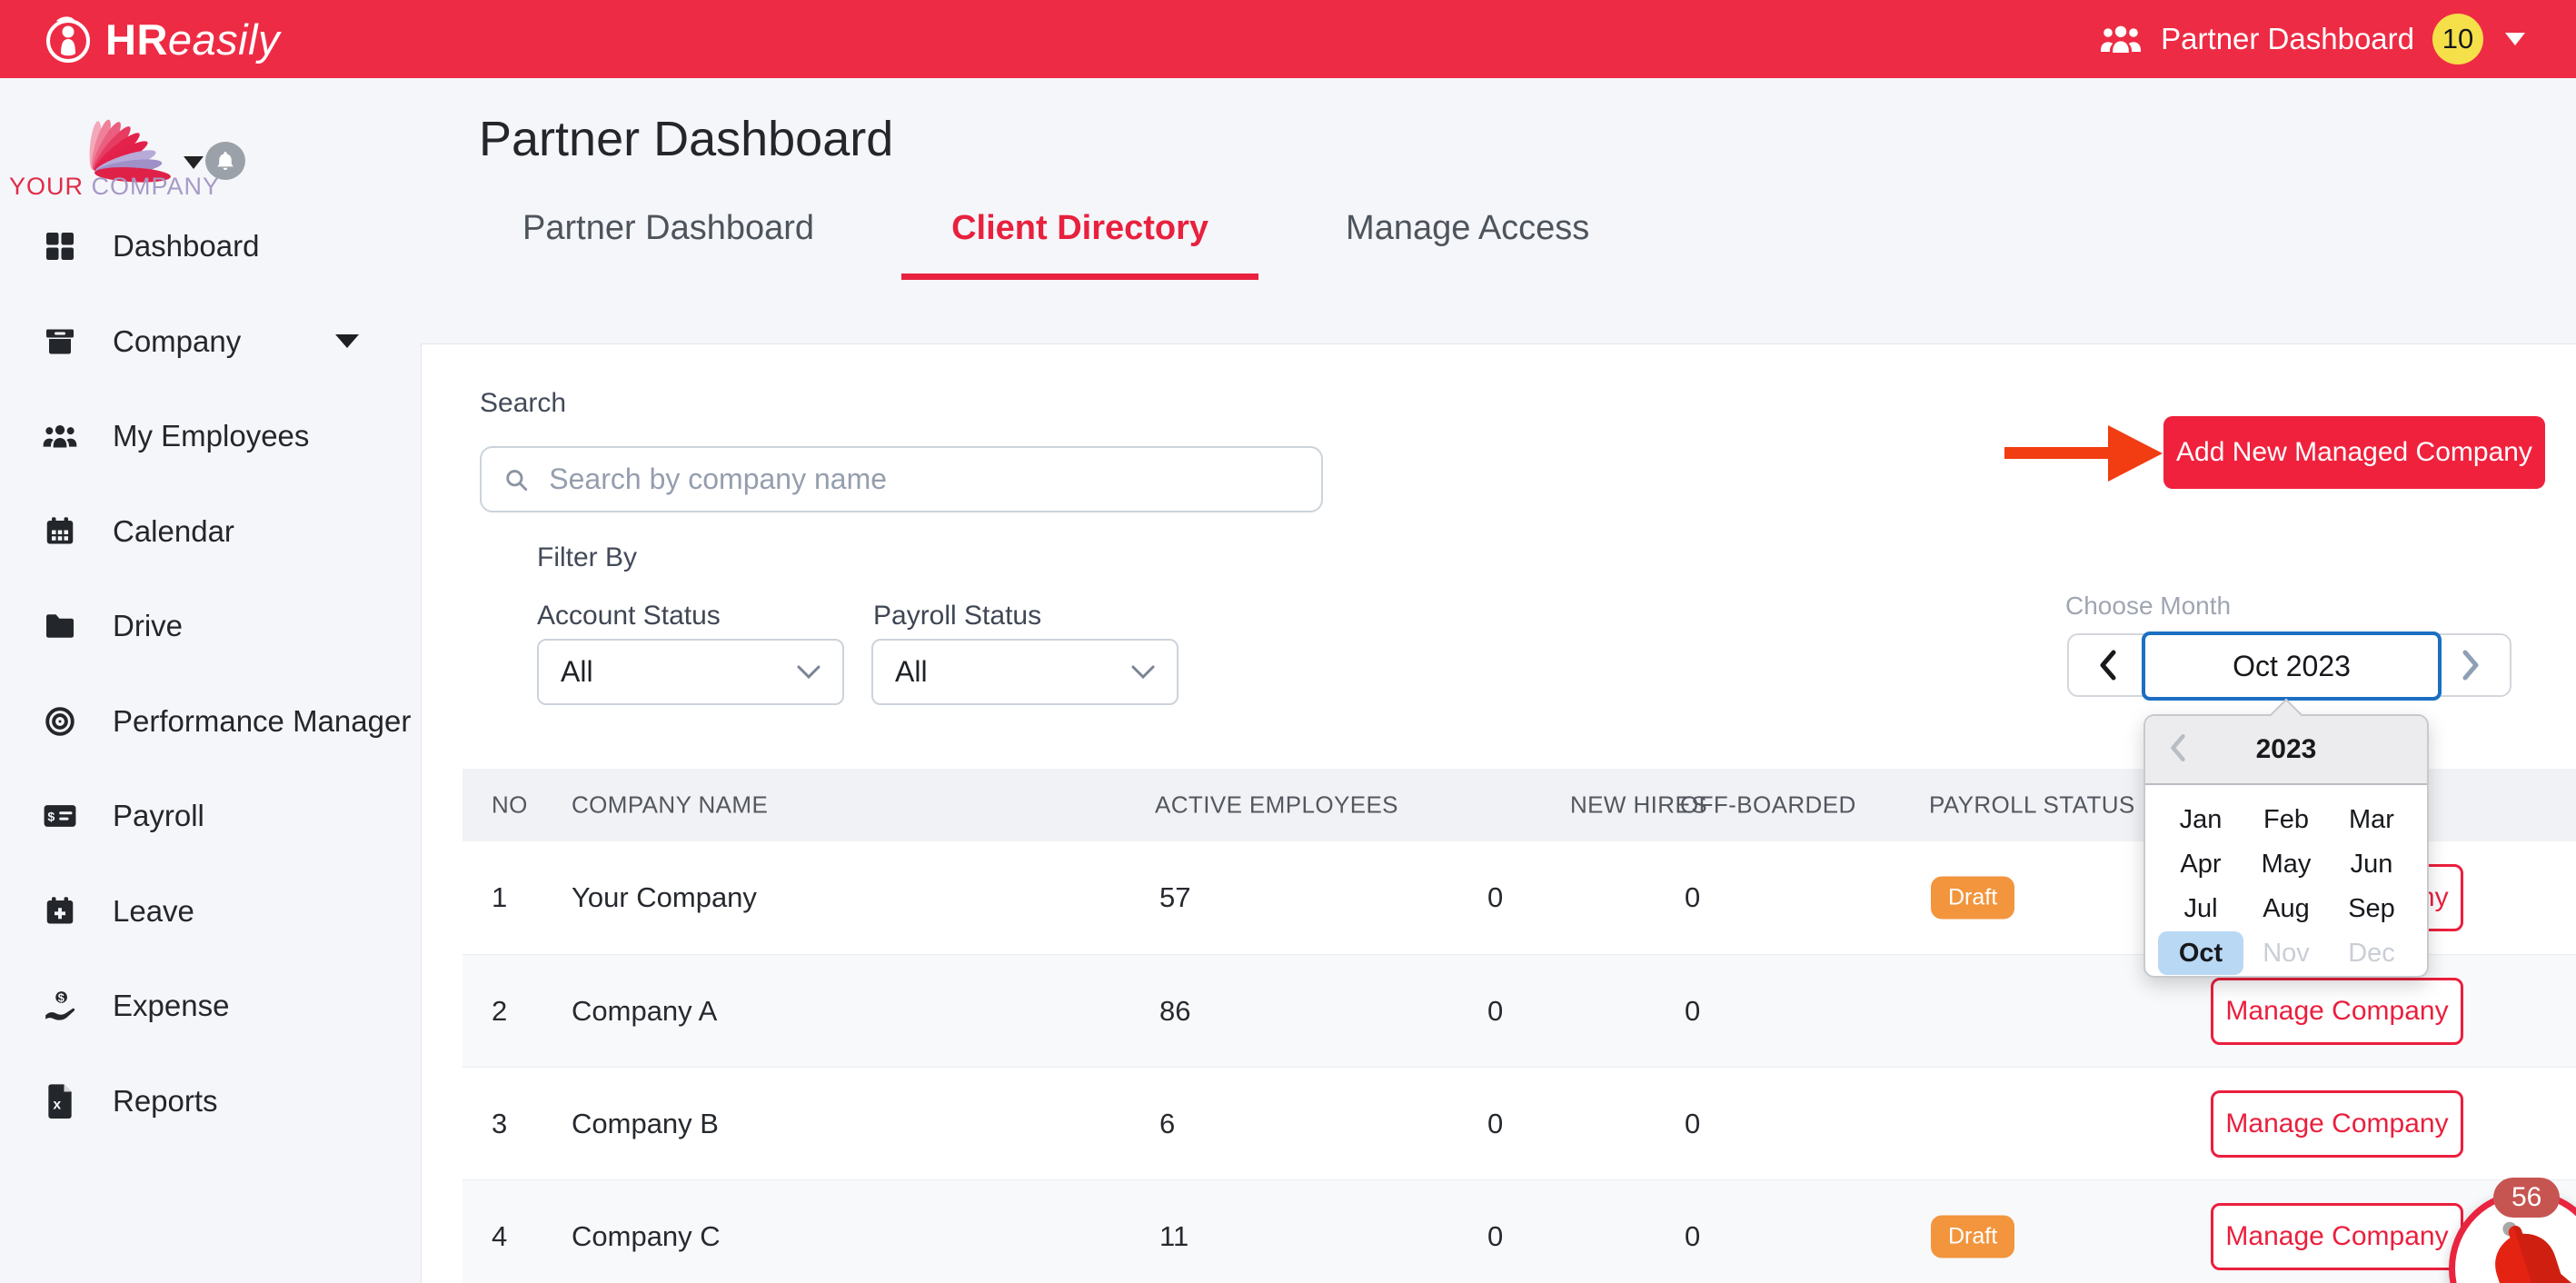 The height and width of the screenshot is (1283, 2576). I want to click on tab-partner-dashboard: Partner Dashboard, so click(669, 228).